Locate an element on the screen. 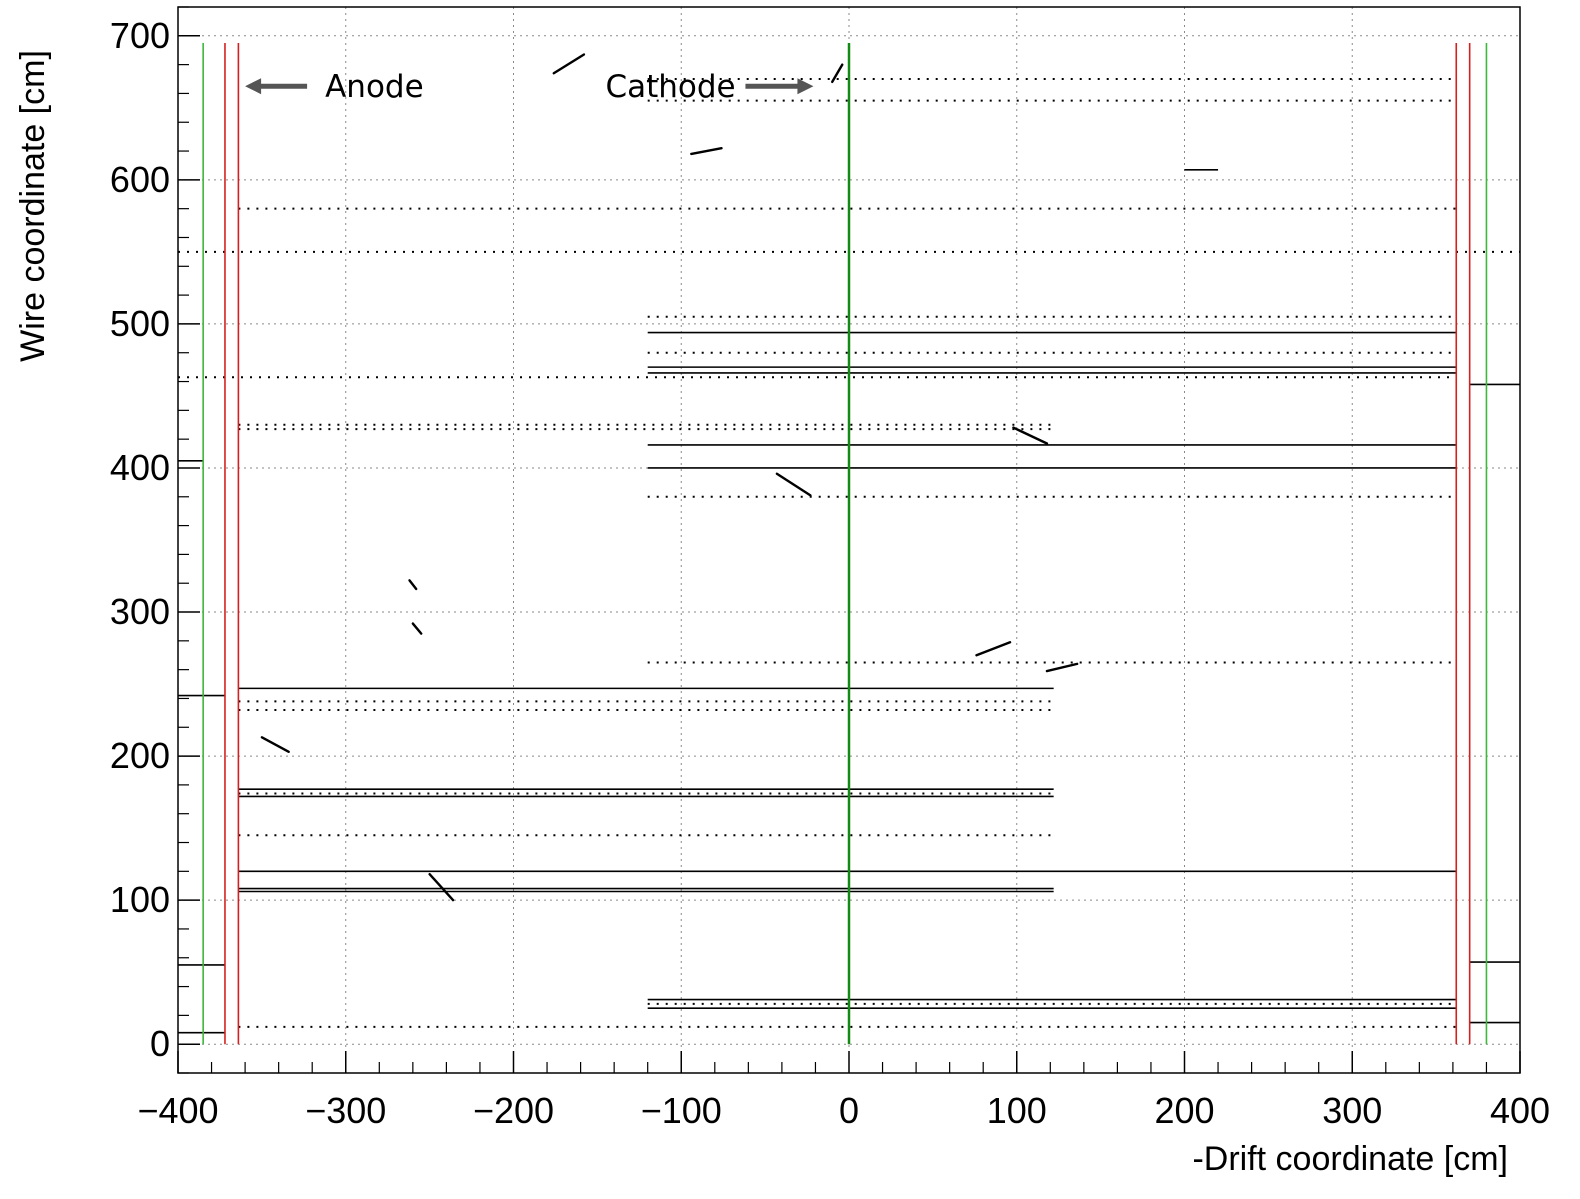 The width and height of the screenshot is (1580, 1199). x-tick-label: −400 is located at coordinates (177, 1110).